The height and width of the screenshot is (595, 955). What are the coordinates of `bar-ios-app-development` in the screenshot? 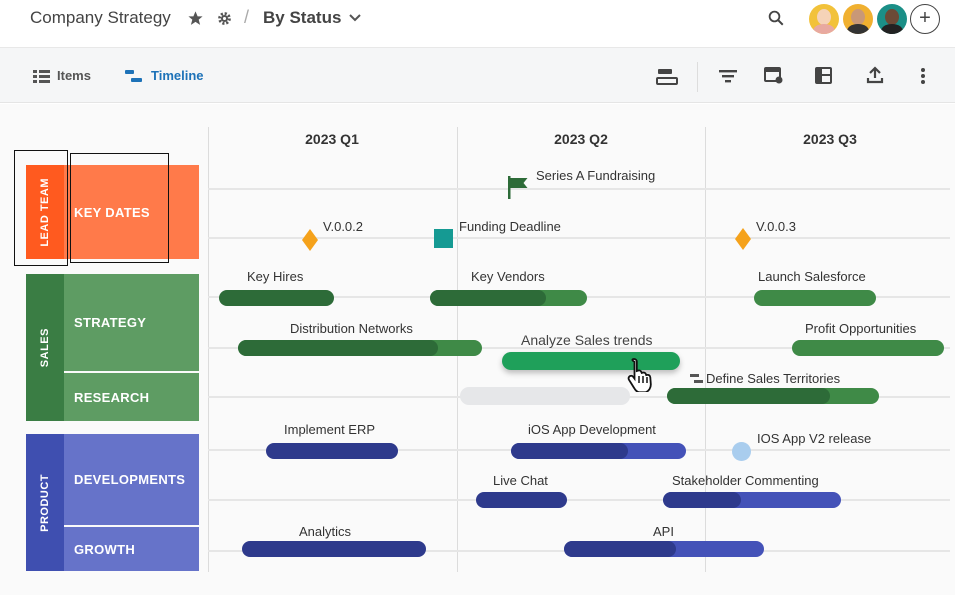 It's located at (598, 451).